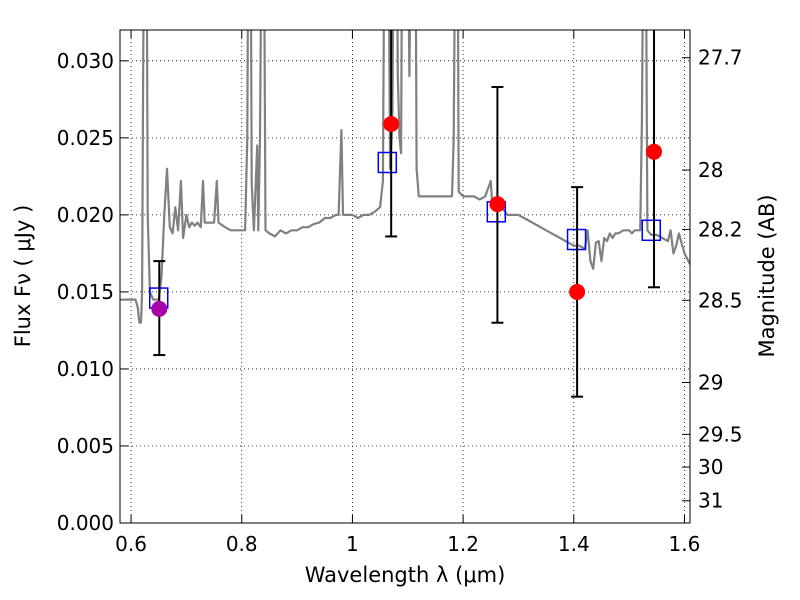 Image resolution: width=800 pixels, height=600 pixels. What do you see at coordinates (85, 523) in the screenshot?
I see `y-tick-label: 0.000` at bounding box center [85, 523].